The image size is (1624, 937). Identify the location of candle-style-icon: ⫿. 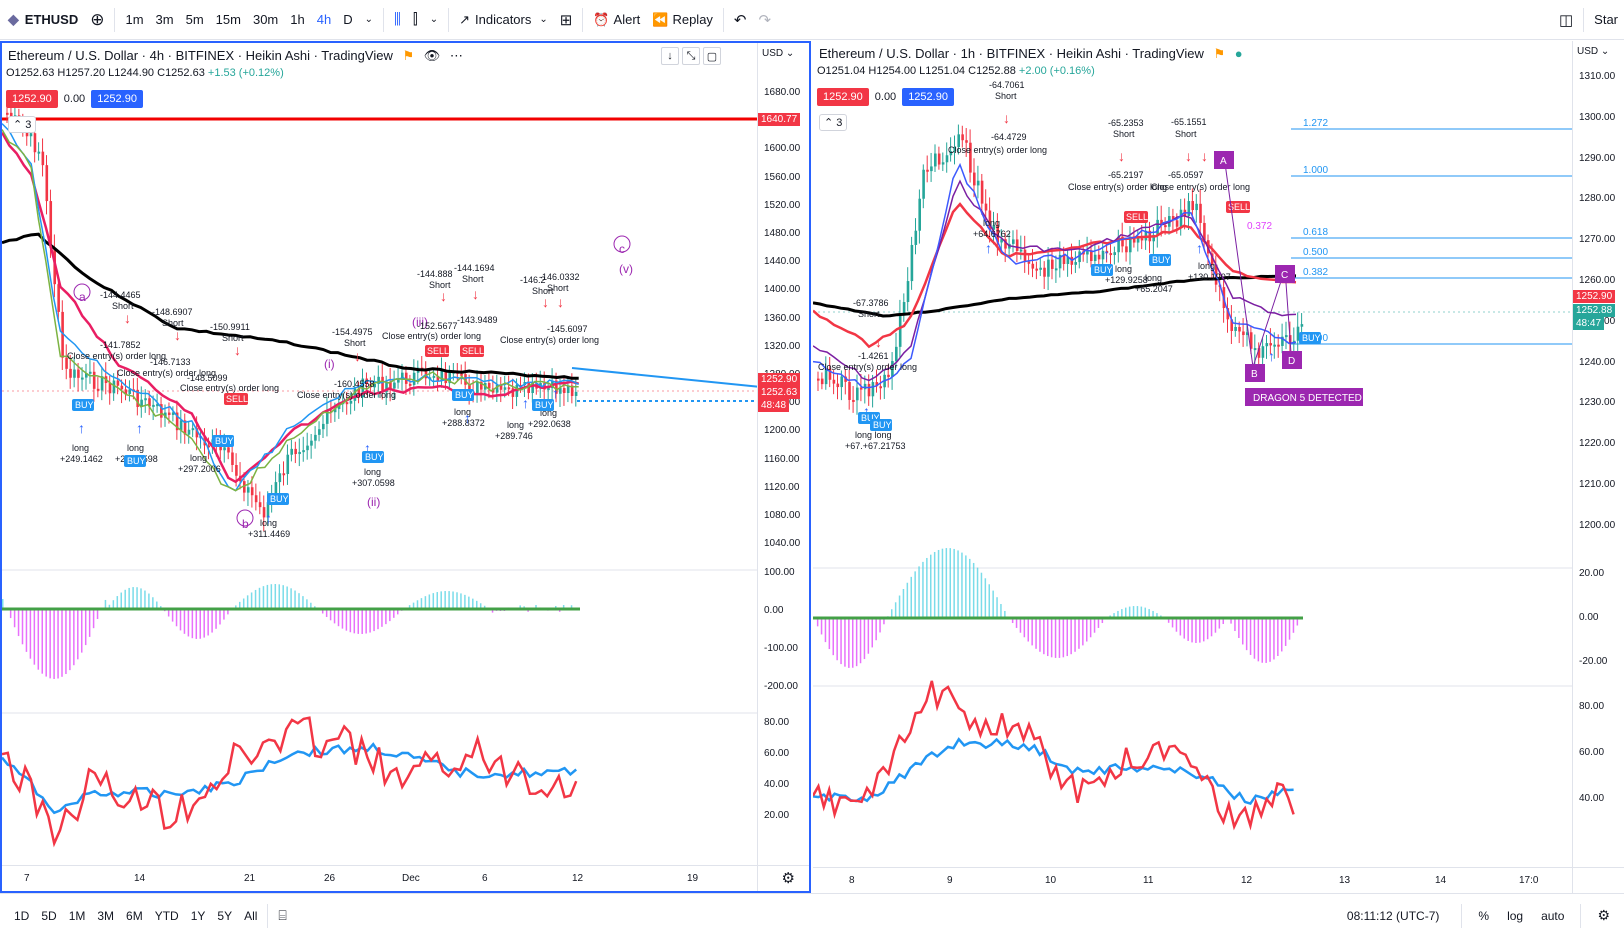
(415, 19).